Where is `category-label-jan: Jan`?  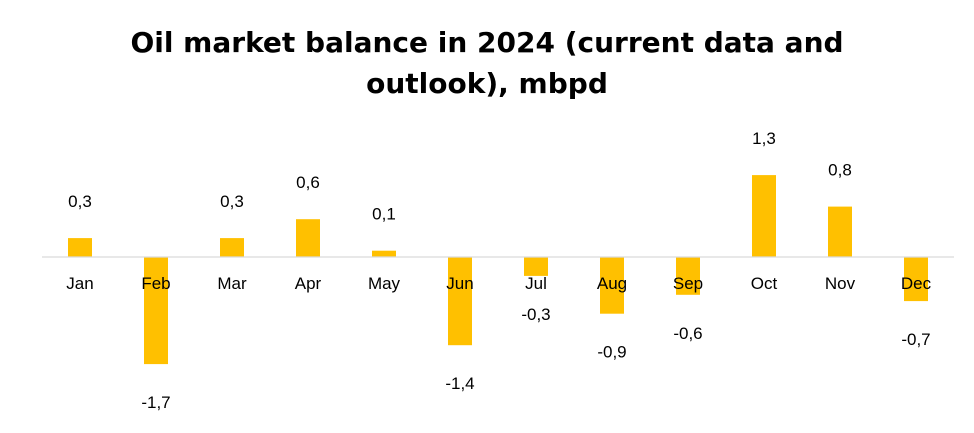 category-label-jan: Jan is located at coordinates (79, 283).